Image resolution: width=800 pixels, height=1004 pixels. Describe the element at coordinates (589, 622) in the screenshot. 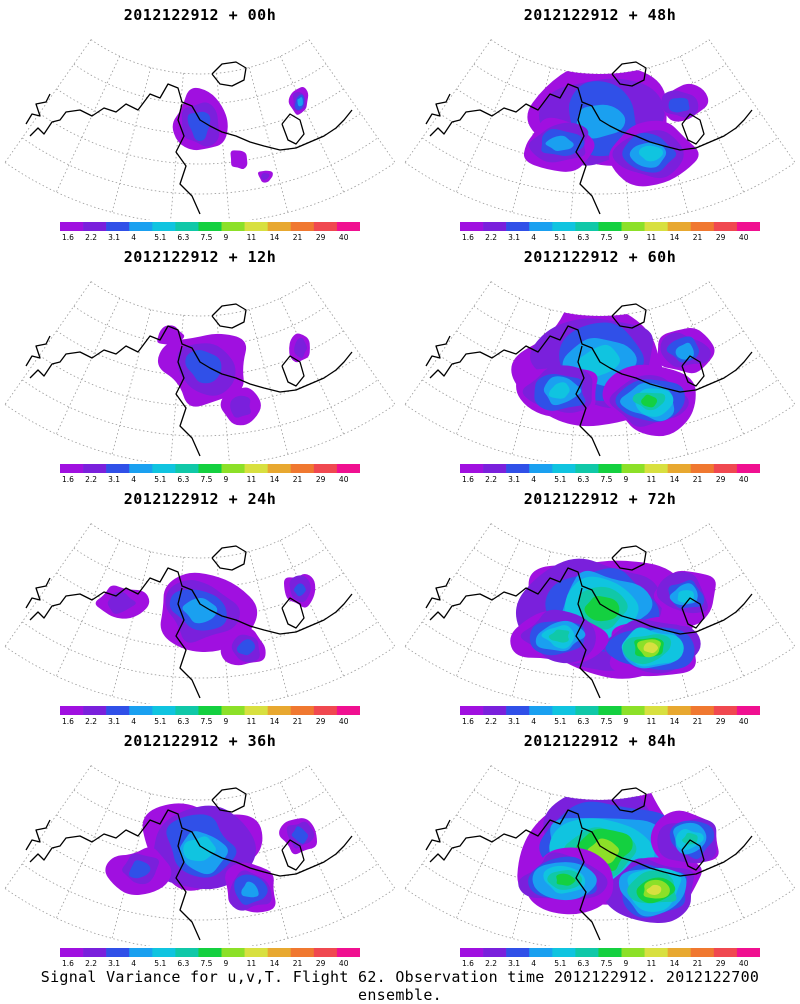

I see `coastlines` at that location.